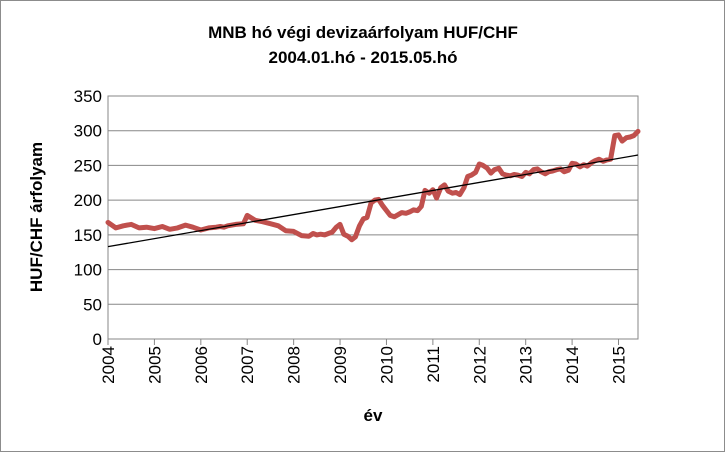  I want to click on x-tick-label: 2005, so click(154, 365).